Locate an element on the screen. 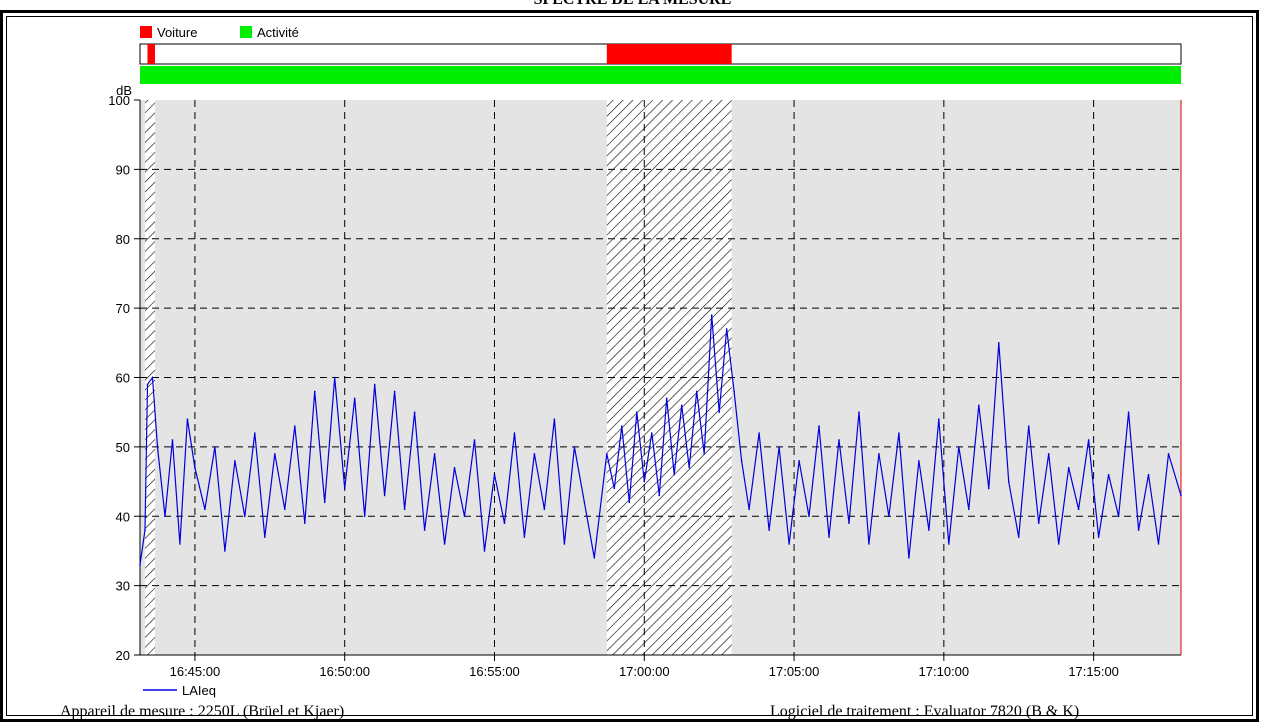  y-tick-label: 50 is located at coordinates (123, 447).